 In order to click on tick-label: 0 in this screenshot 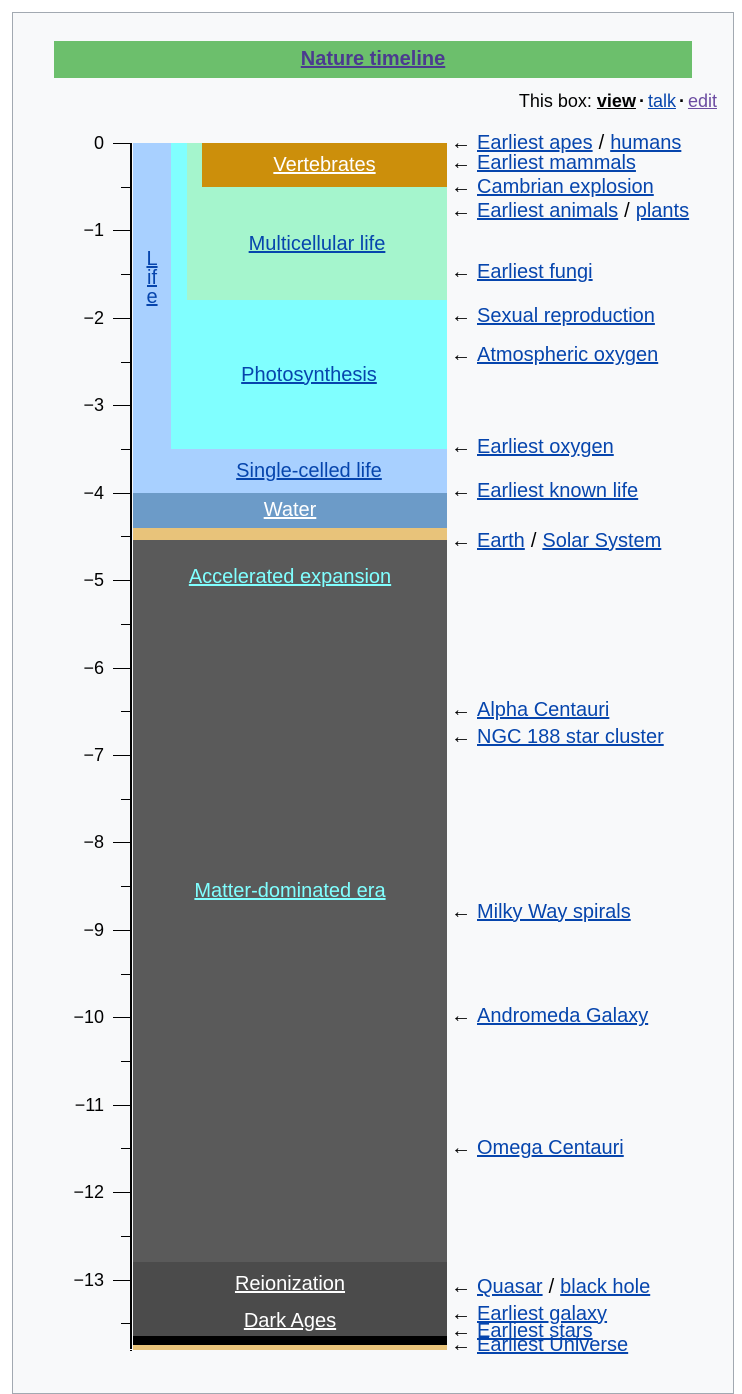, I will do `click(98, 143)`.